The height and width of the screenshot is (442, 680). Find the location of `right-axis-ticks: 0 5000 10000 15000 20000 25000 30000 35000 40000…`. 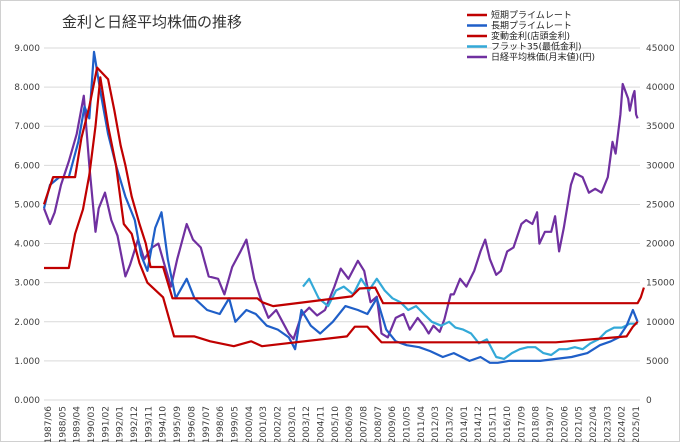

right-axis-ticks: 0 5000 10000 15000 20000 25000 30000 35000 40000… is located at coordinates (660, 225).